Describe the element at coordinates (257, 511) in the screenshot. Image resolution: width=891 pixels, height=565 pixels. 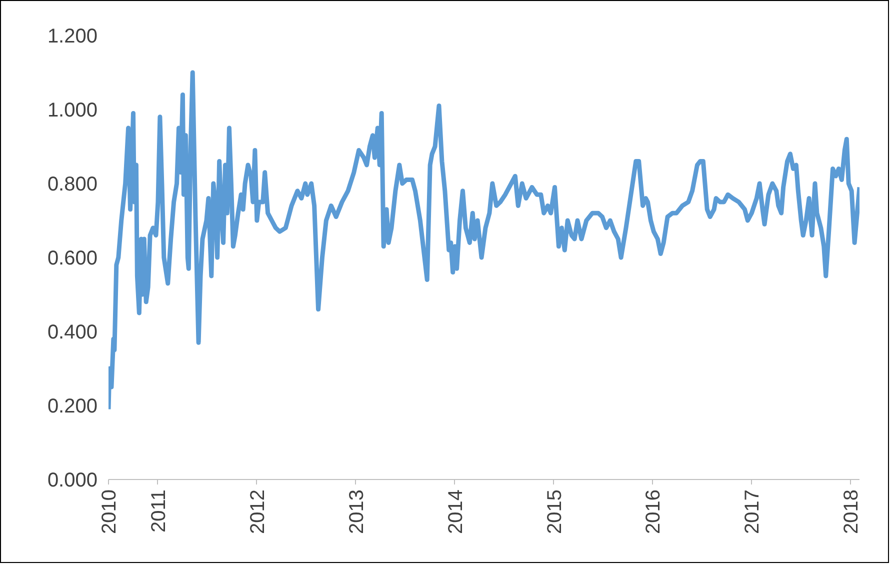
I see `x-tick-label: 2012` at that location.